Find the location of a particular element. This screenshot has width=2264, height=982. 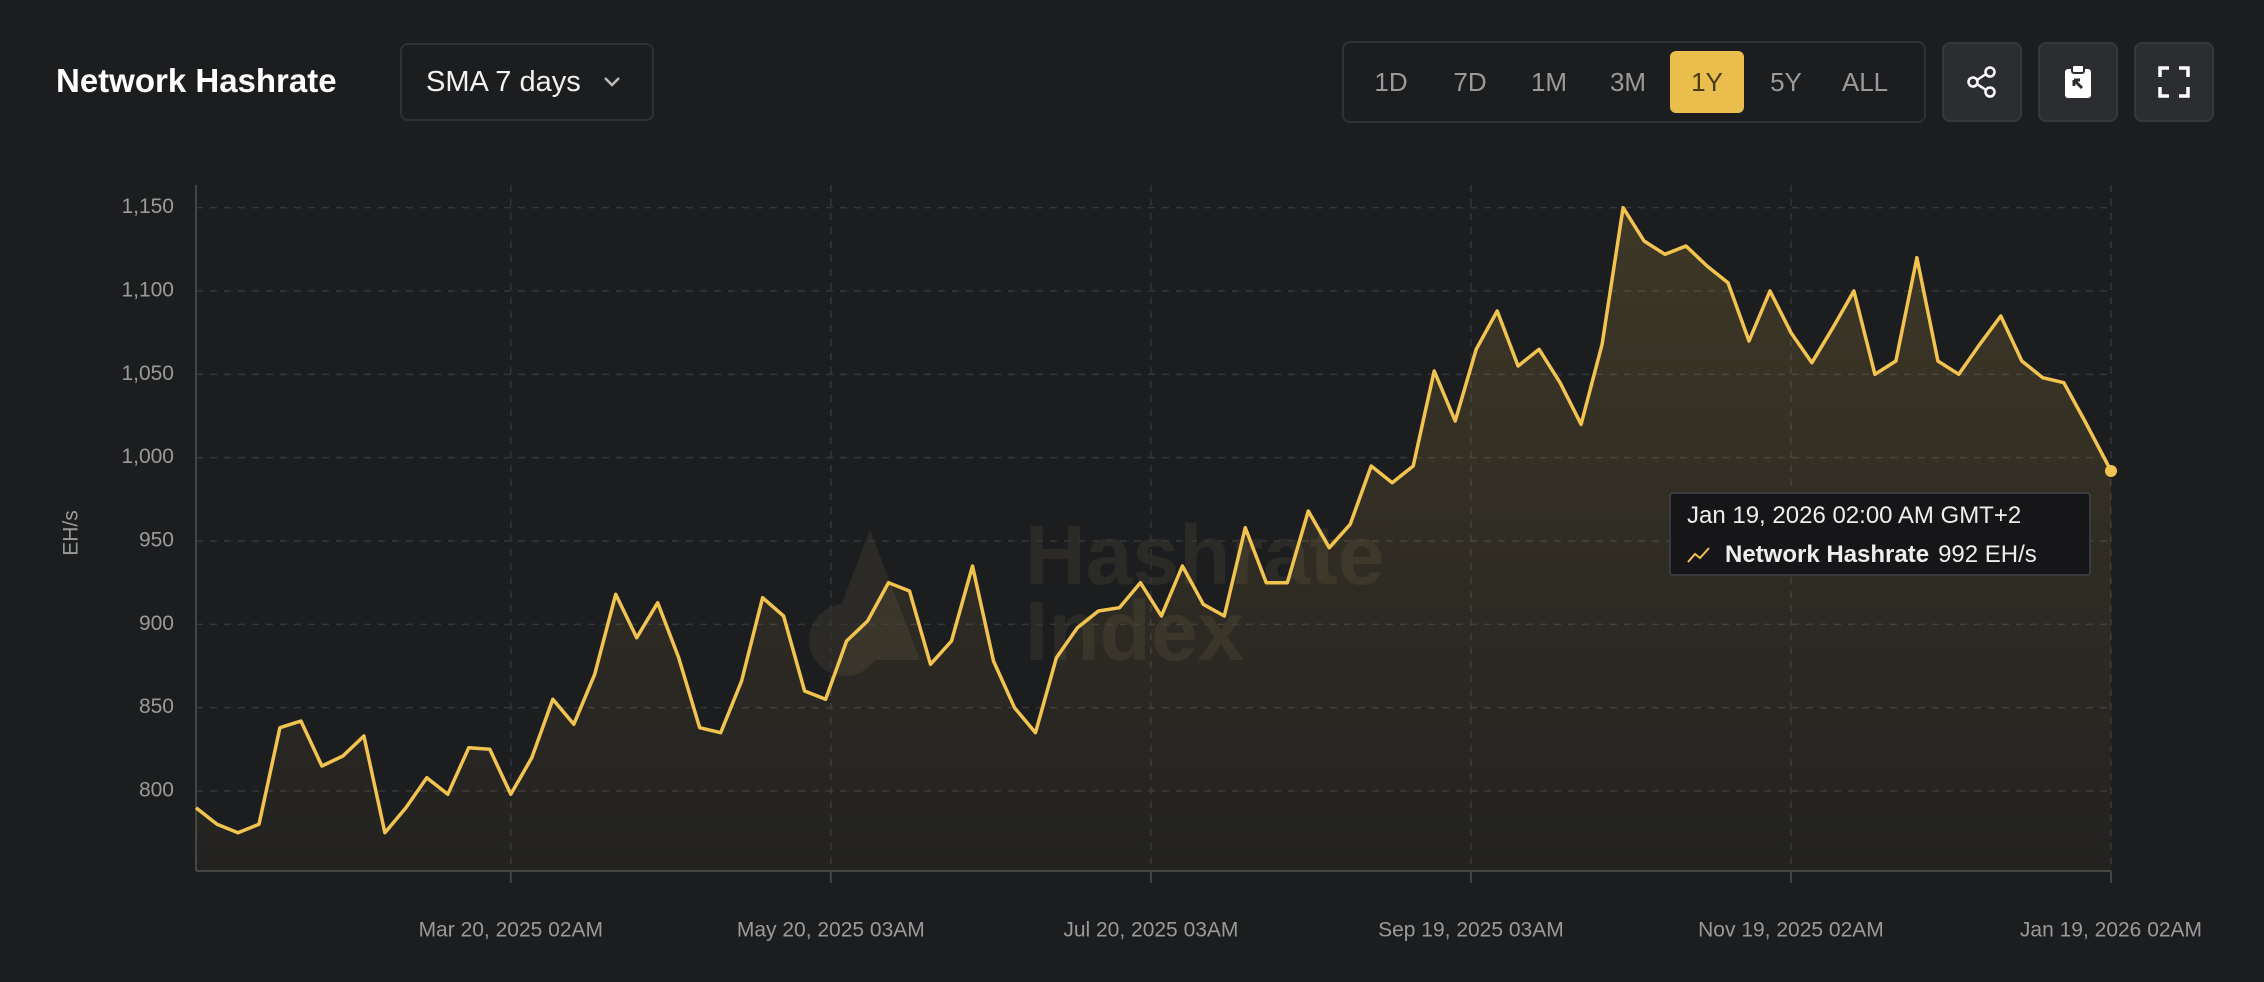

y-tick-label: 800 is located at coordinates (156, 790).